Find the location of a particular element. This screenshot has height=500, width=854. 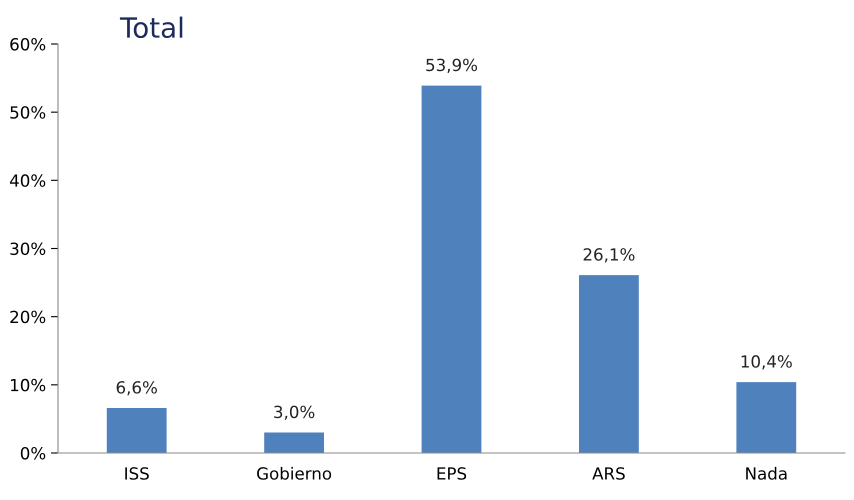

data-label: 6,6% is located at coordinates (136, 388).